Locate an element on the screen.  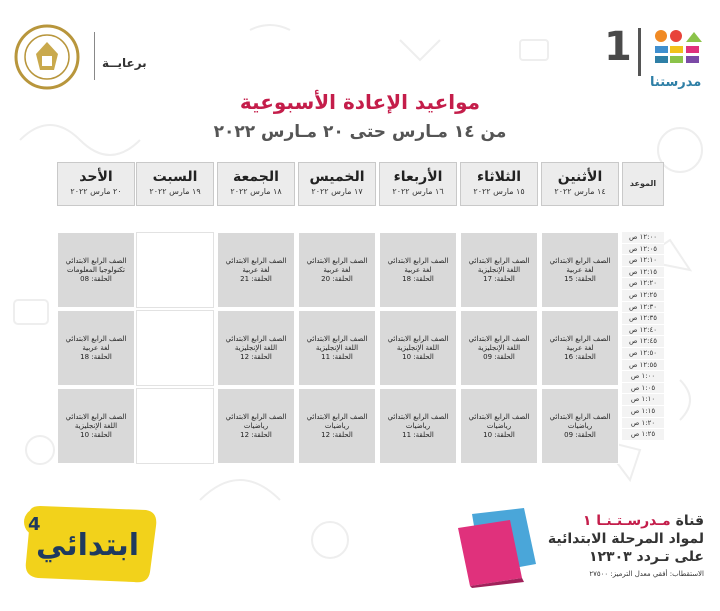
day-date: ١٤ مارس ٢٠٢٢ is located at coordinates (580, 191).